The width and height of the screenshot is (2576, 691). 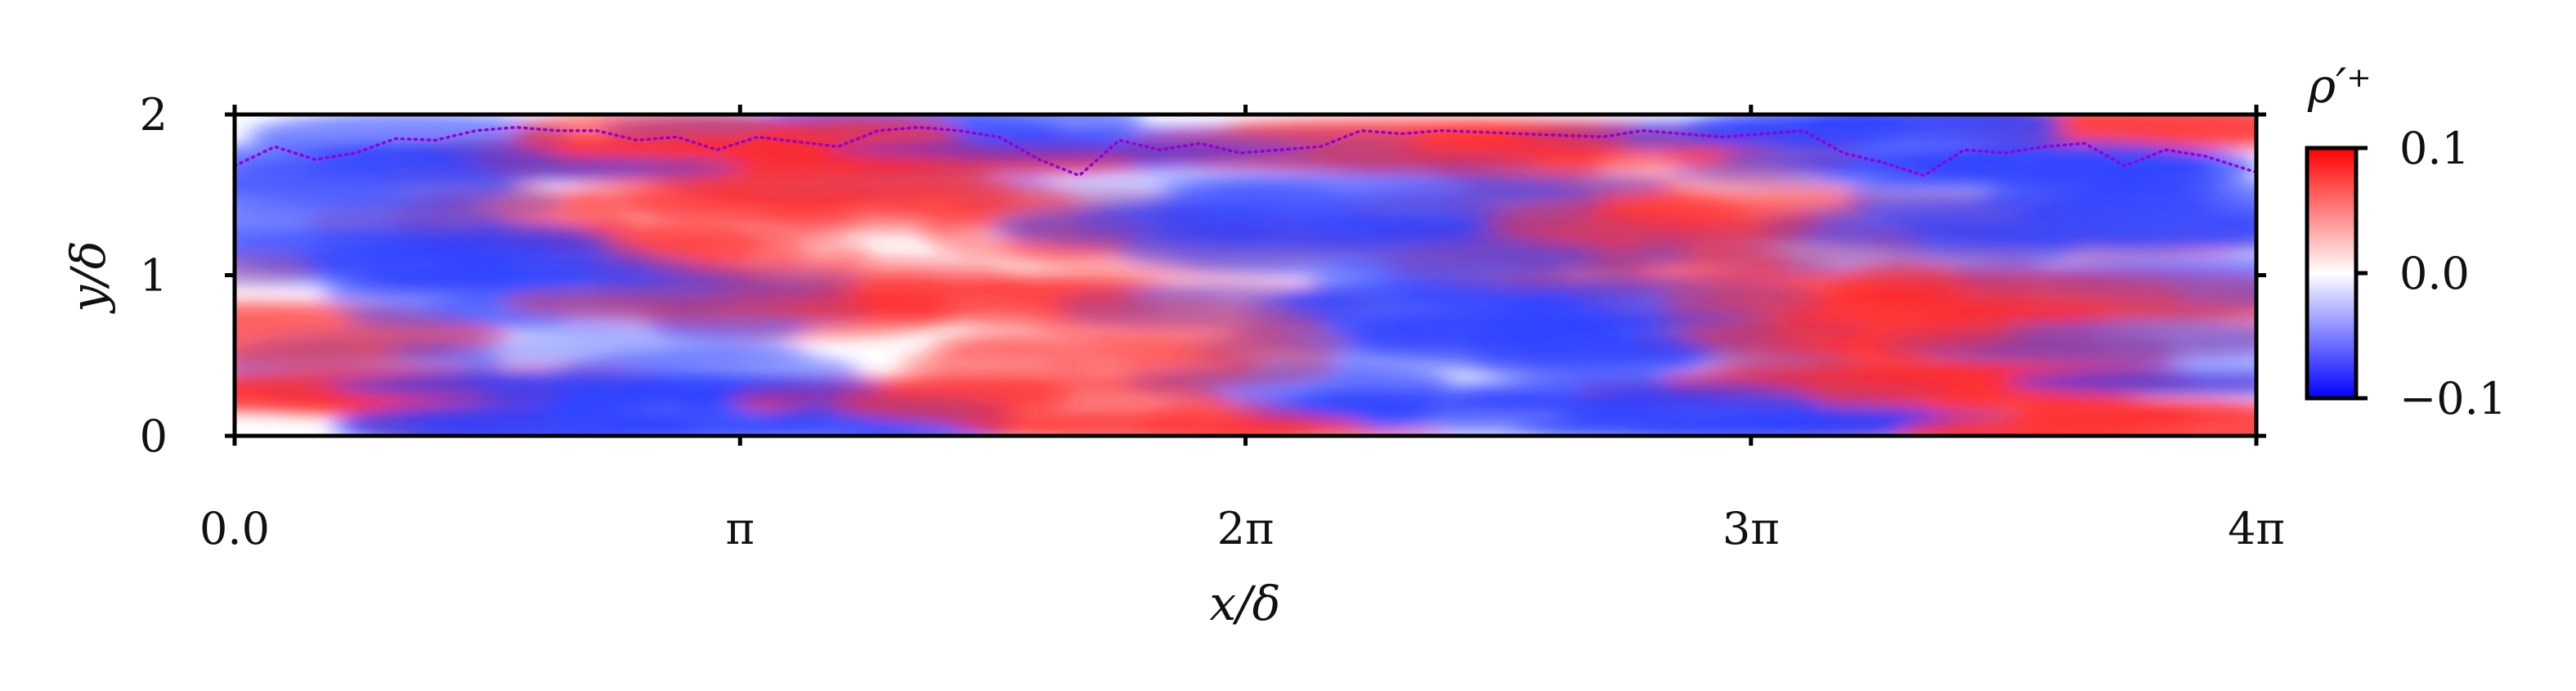 I want to click on colorbar-gradient, so click(x=2332, y=273).